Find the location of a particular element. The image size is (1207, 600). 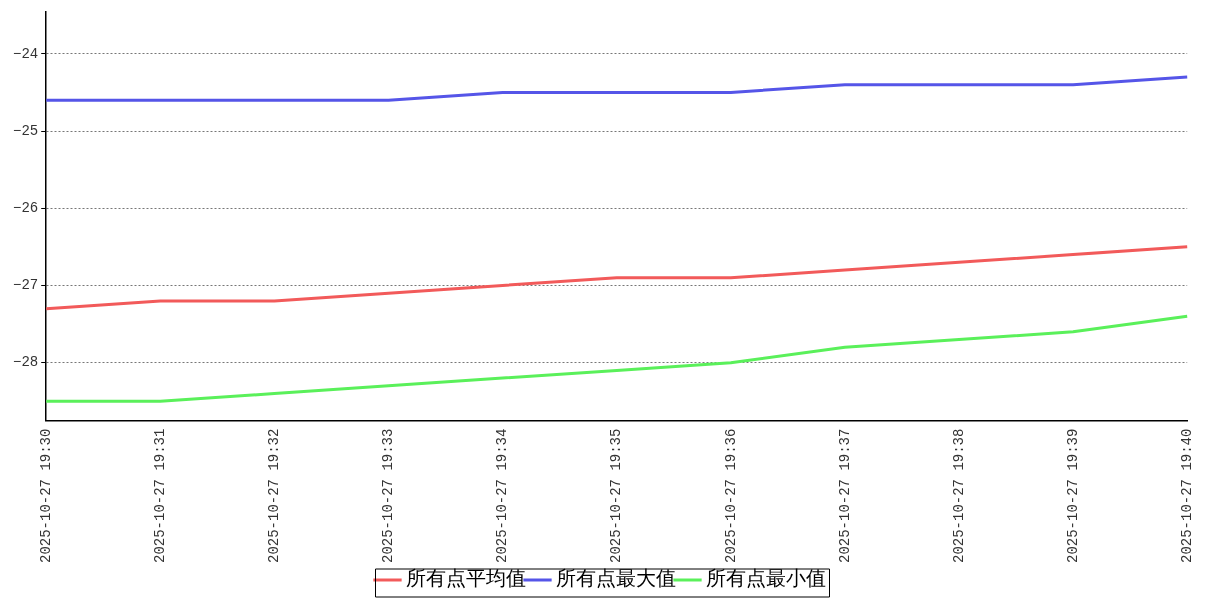

x-tick-label: 2025-10-27 19:38 is located at coordinates (958, 495).